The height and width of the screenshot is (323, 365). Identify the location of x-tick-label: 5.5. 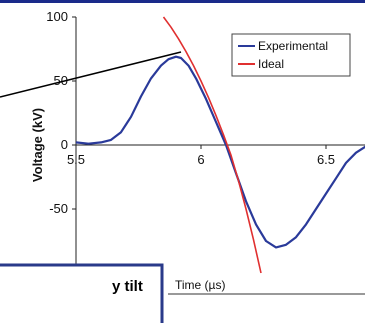
(76, 159).